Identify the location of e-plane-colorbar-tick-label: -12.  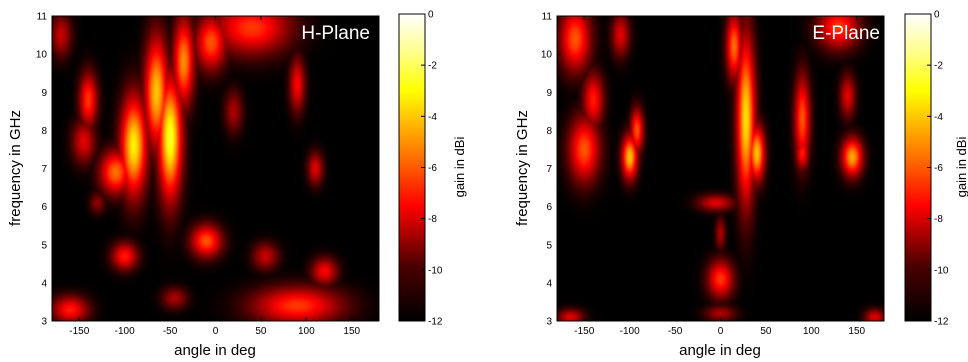
(941, 322).